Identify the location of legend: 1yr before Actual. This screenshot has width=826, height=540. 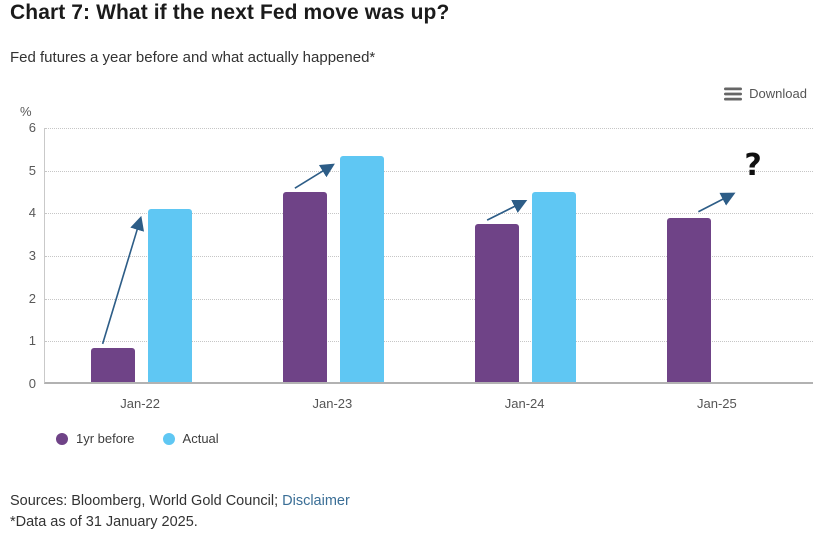
(137, 438).